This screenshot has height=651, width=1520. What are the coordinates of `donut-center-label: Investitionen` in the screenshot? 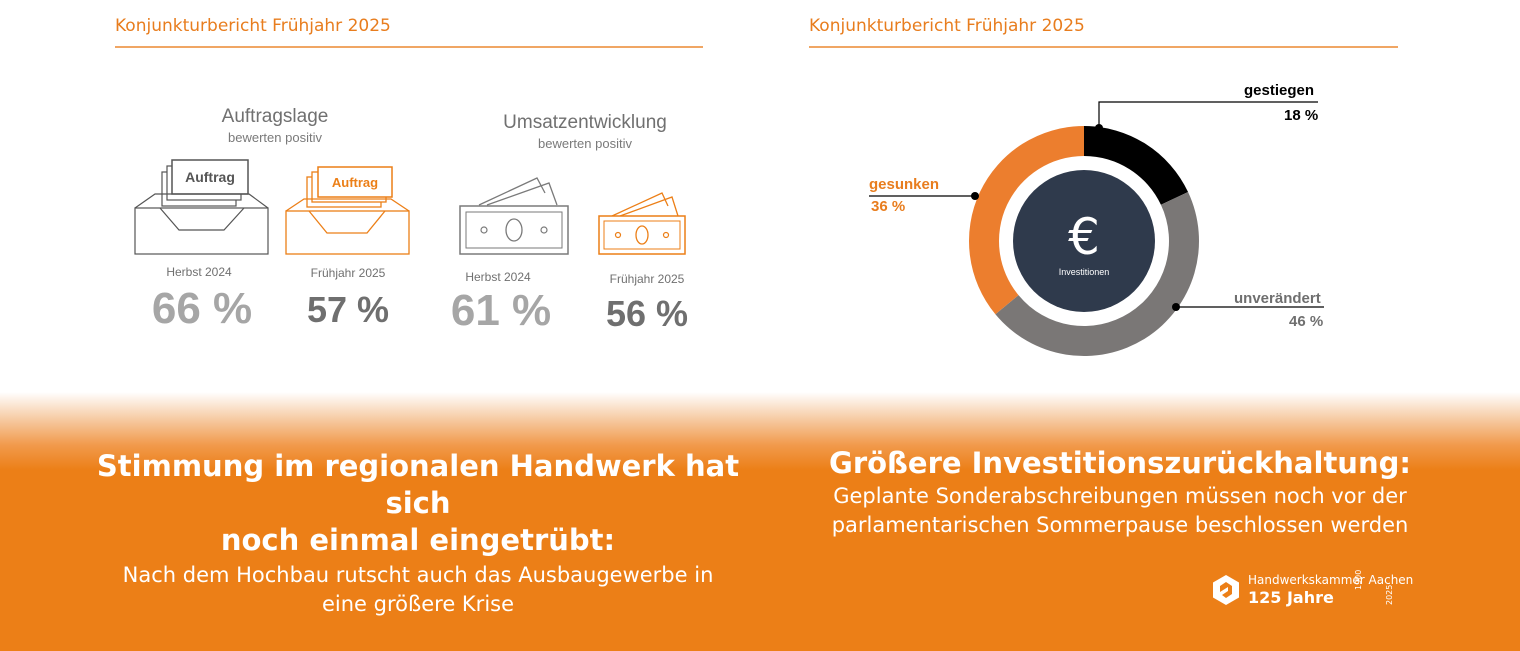 It's located at (1084, 272).